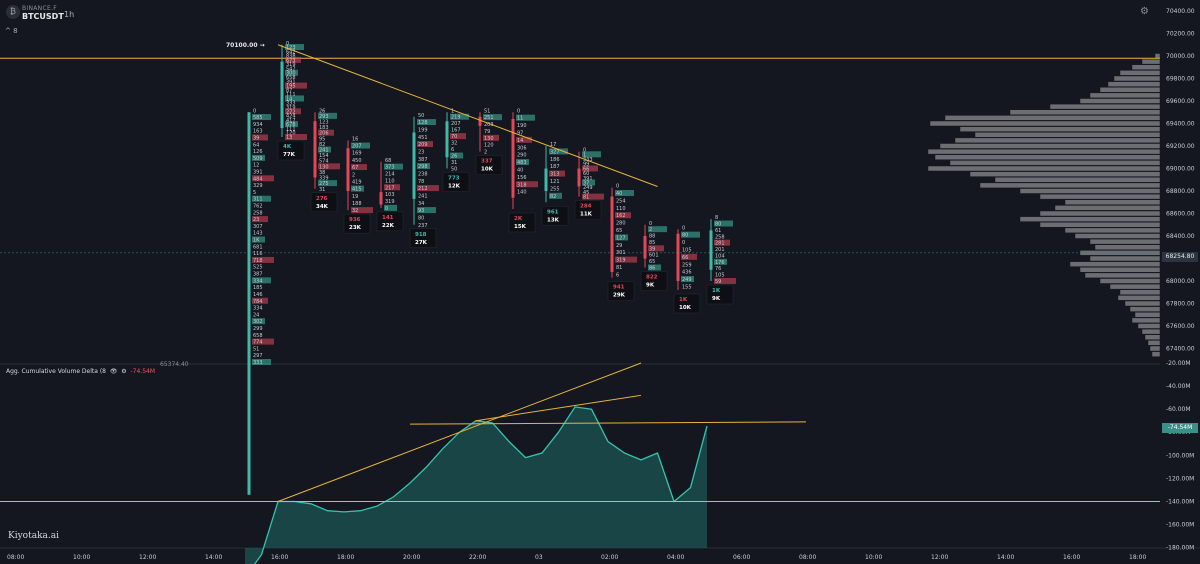 This screenshot has width=1200, height=564. I want to click on footprint-cell-value: 162, so click(621, 216).